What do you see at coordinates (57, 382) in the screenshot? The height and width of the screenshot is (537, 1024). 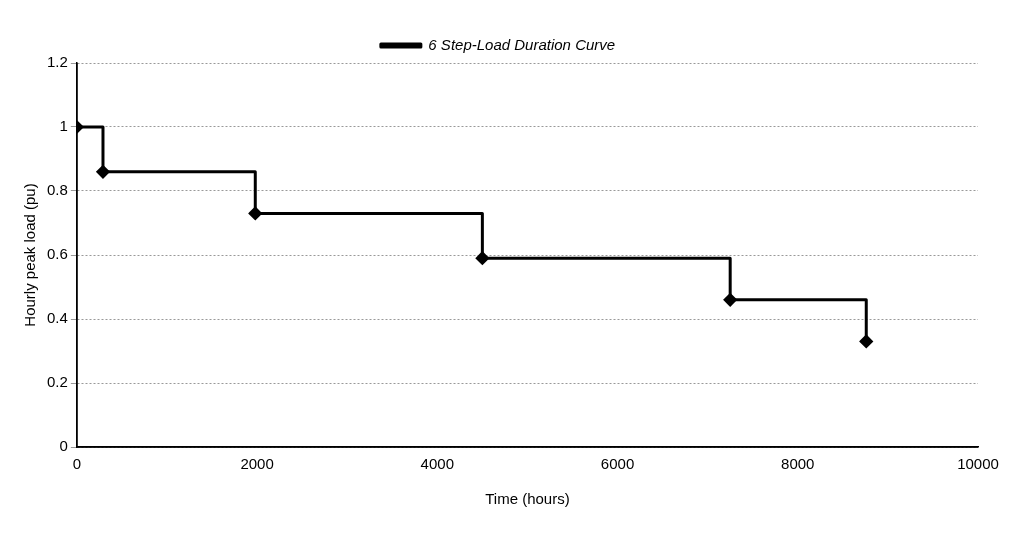 I see `y-tick-label: 0.2` at bounding box center [57, 382].